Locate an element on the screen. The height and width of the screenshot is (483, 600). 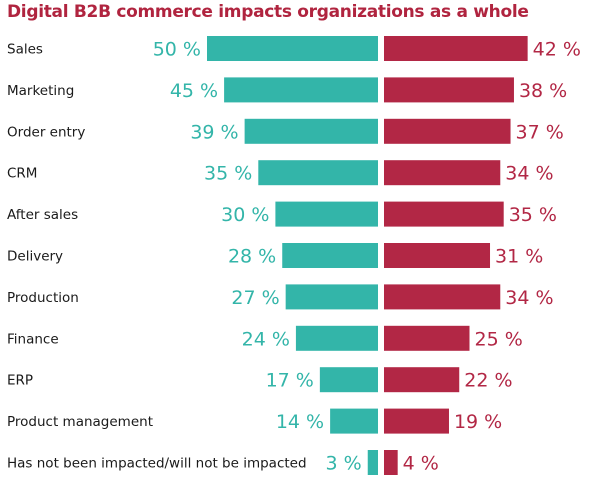
category-label: CRM is located at coordinates (22, 174).